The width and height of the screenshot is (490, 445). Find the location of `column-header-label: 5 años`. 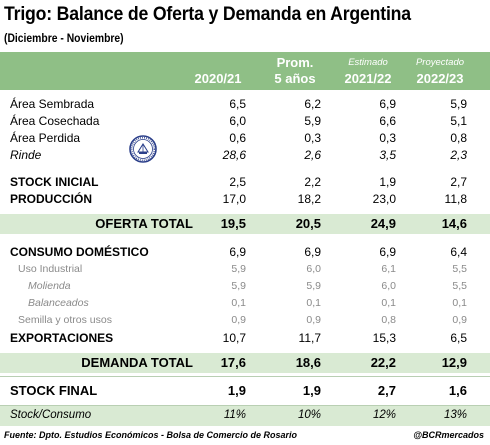

column-header-label: 5 años is located at coordinates (295, 78).